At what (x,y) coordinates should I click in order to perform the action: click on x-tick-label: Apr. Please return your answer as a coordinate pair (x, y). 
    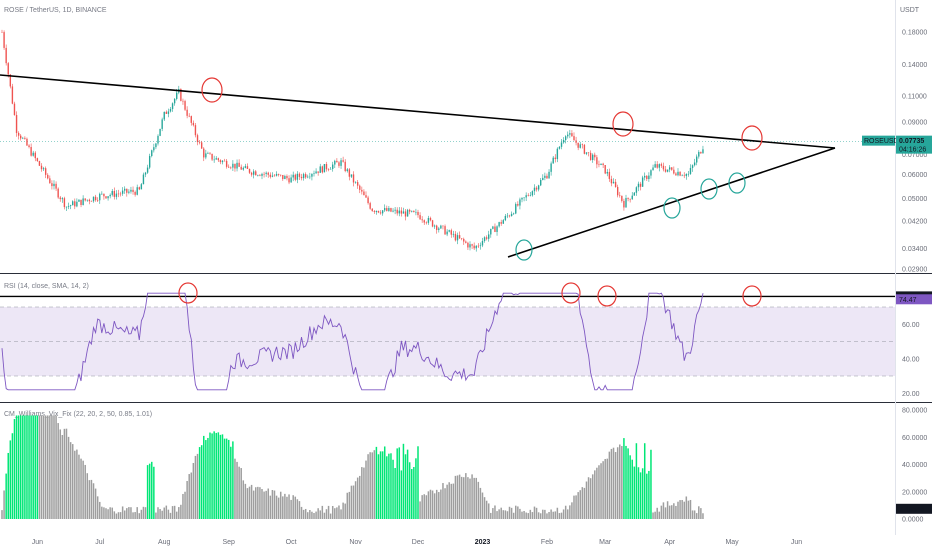
    Looking at the image, I should click on (670, 542).